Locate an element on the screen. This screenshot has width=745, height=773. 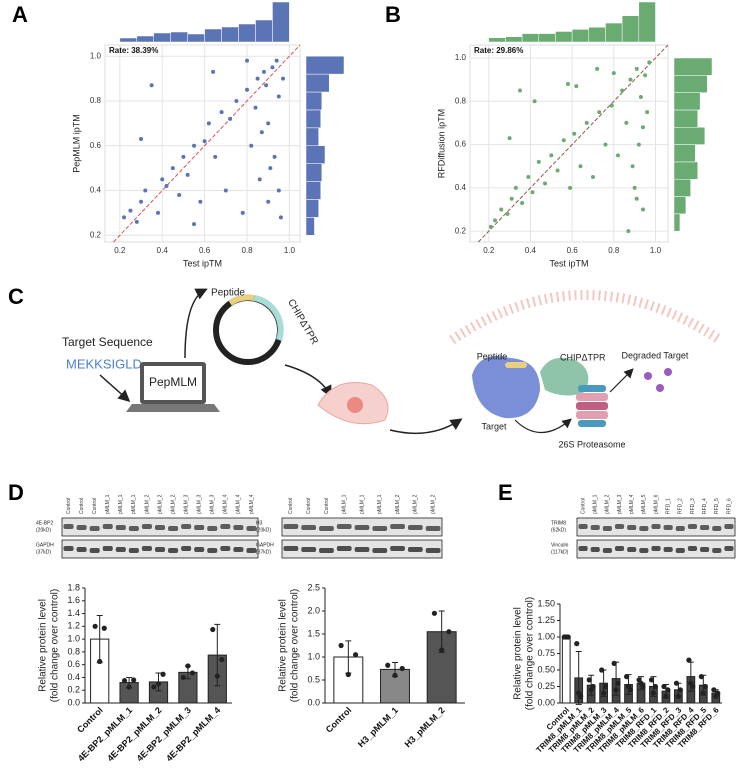
y-tick-label: 1.6 is located at coordinates (73, 600).